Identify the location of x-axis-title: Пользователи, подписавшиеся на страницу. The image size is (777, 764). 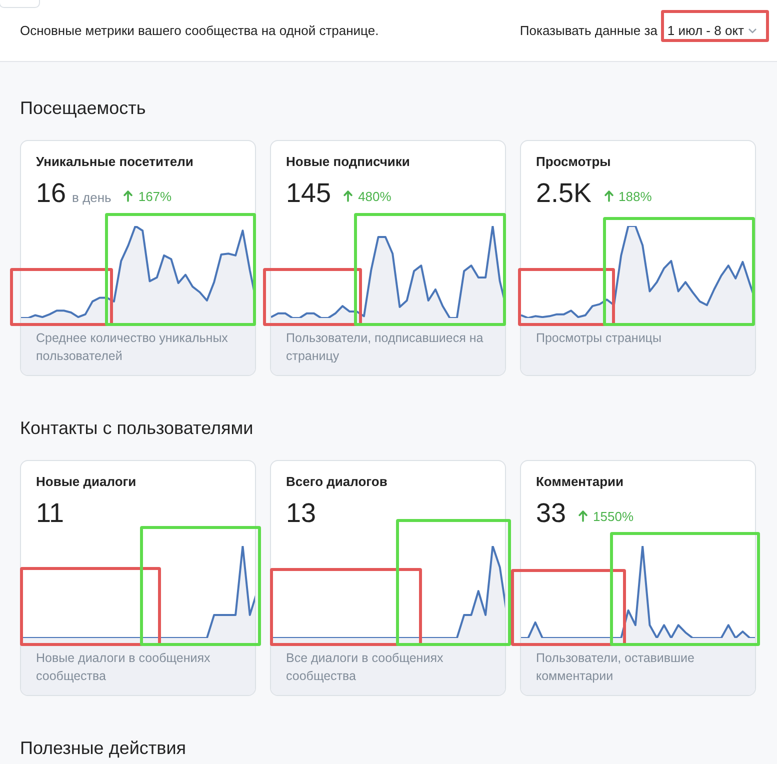
(385, 347).